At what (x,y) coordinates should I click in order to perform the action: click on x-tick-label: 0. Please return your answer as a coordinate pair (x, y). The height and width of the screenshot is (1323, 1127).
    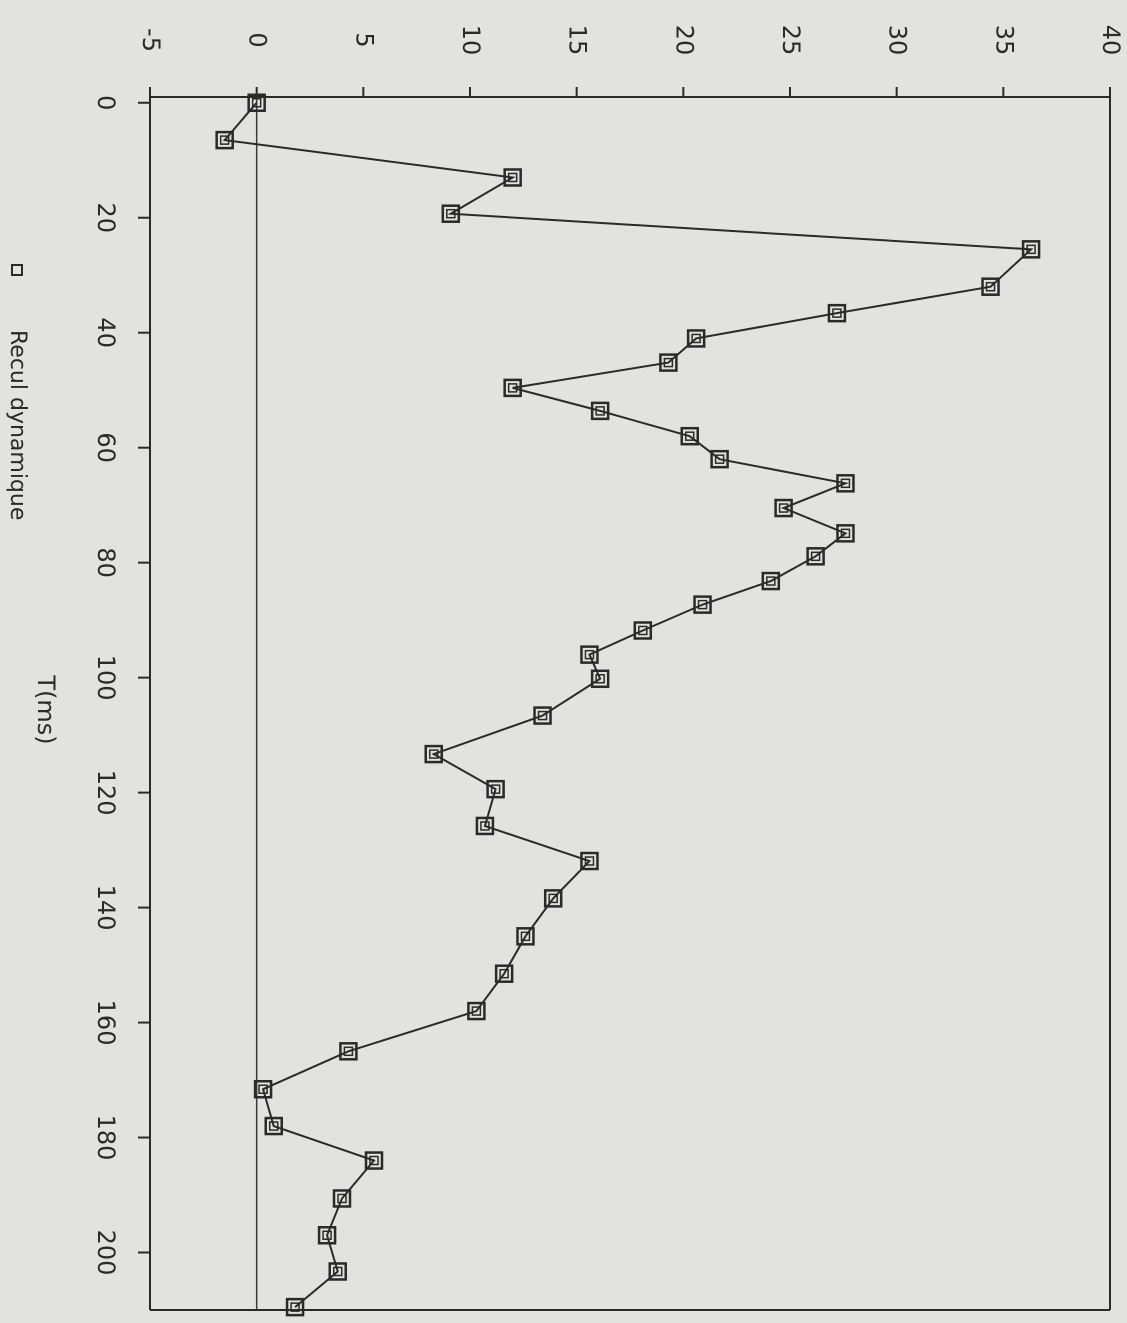
    Looking at the image, I should click on (106, 102).